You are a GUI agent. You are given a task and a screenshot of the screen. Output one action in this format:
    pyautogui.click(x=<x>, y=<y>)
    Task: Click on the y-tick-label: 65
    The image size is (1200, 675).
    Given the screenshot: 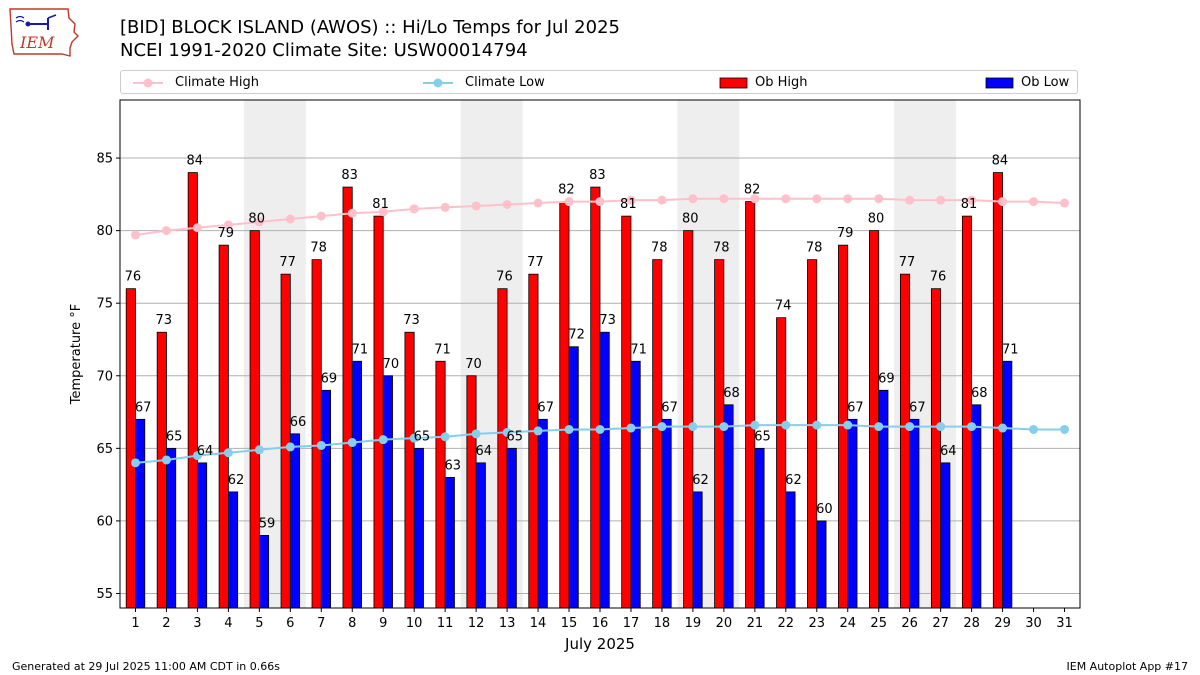 What is the action you would take?
    pyautogui.click(x=104, y=449)
    